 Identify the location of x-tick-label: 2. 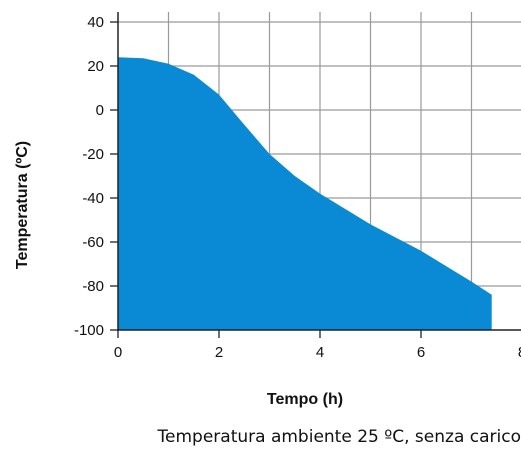
(219, 352).